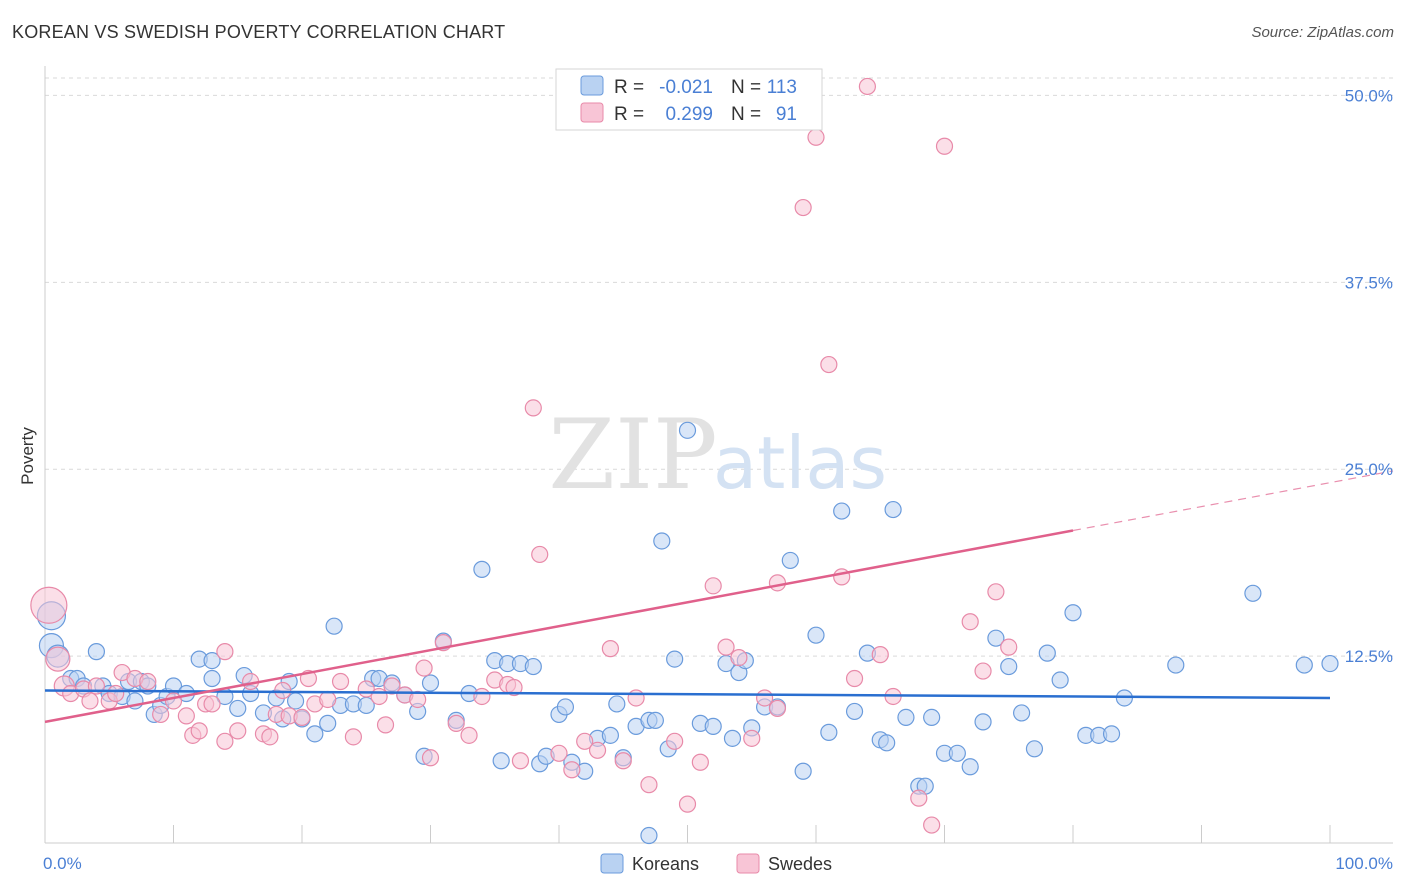 This screenshot has width=1406, height=892. Describe the element at coordinates (689, 114) in the screenshot. I see `legend-r-value-swedes: 0.299` at that location.